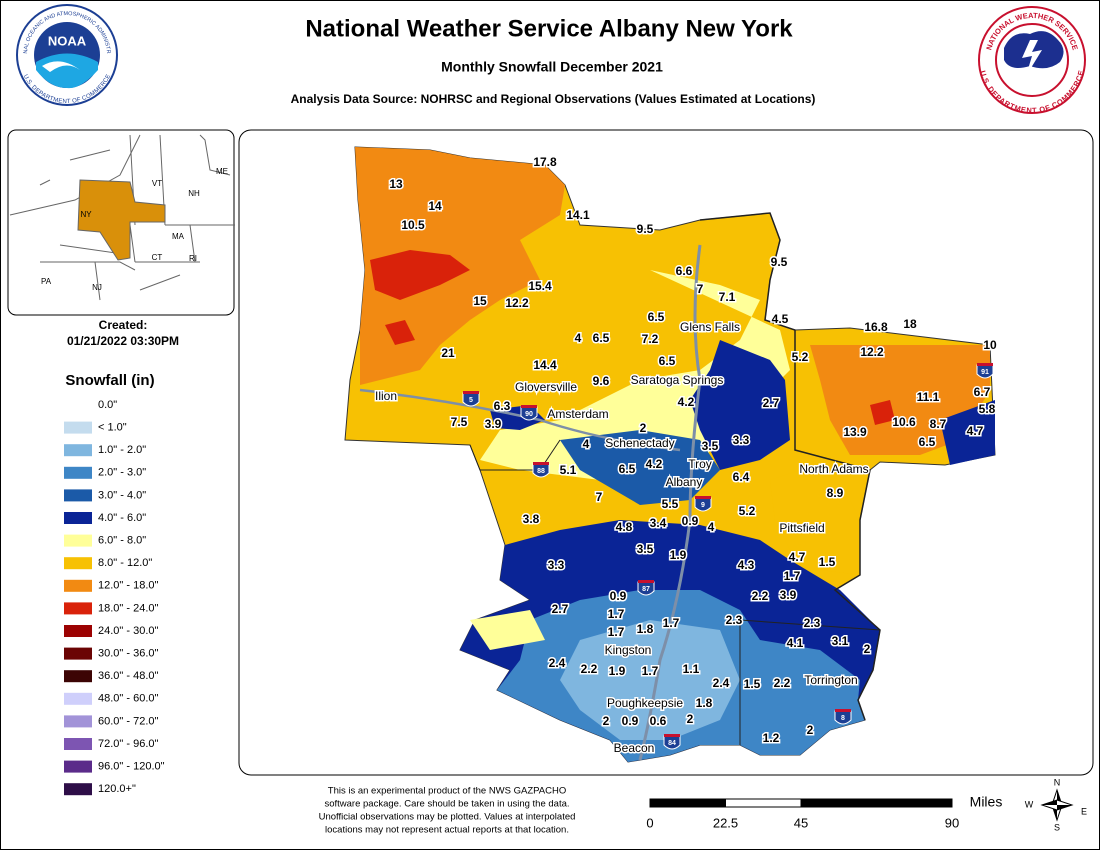 This screenshot has width=1100, height=850. Describe the element at coordinates (700, 464) in the screenshot. I see `place-label: Troy` at that location.